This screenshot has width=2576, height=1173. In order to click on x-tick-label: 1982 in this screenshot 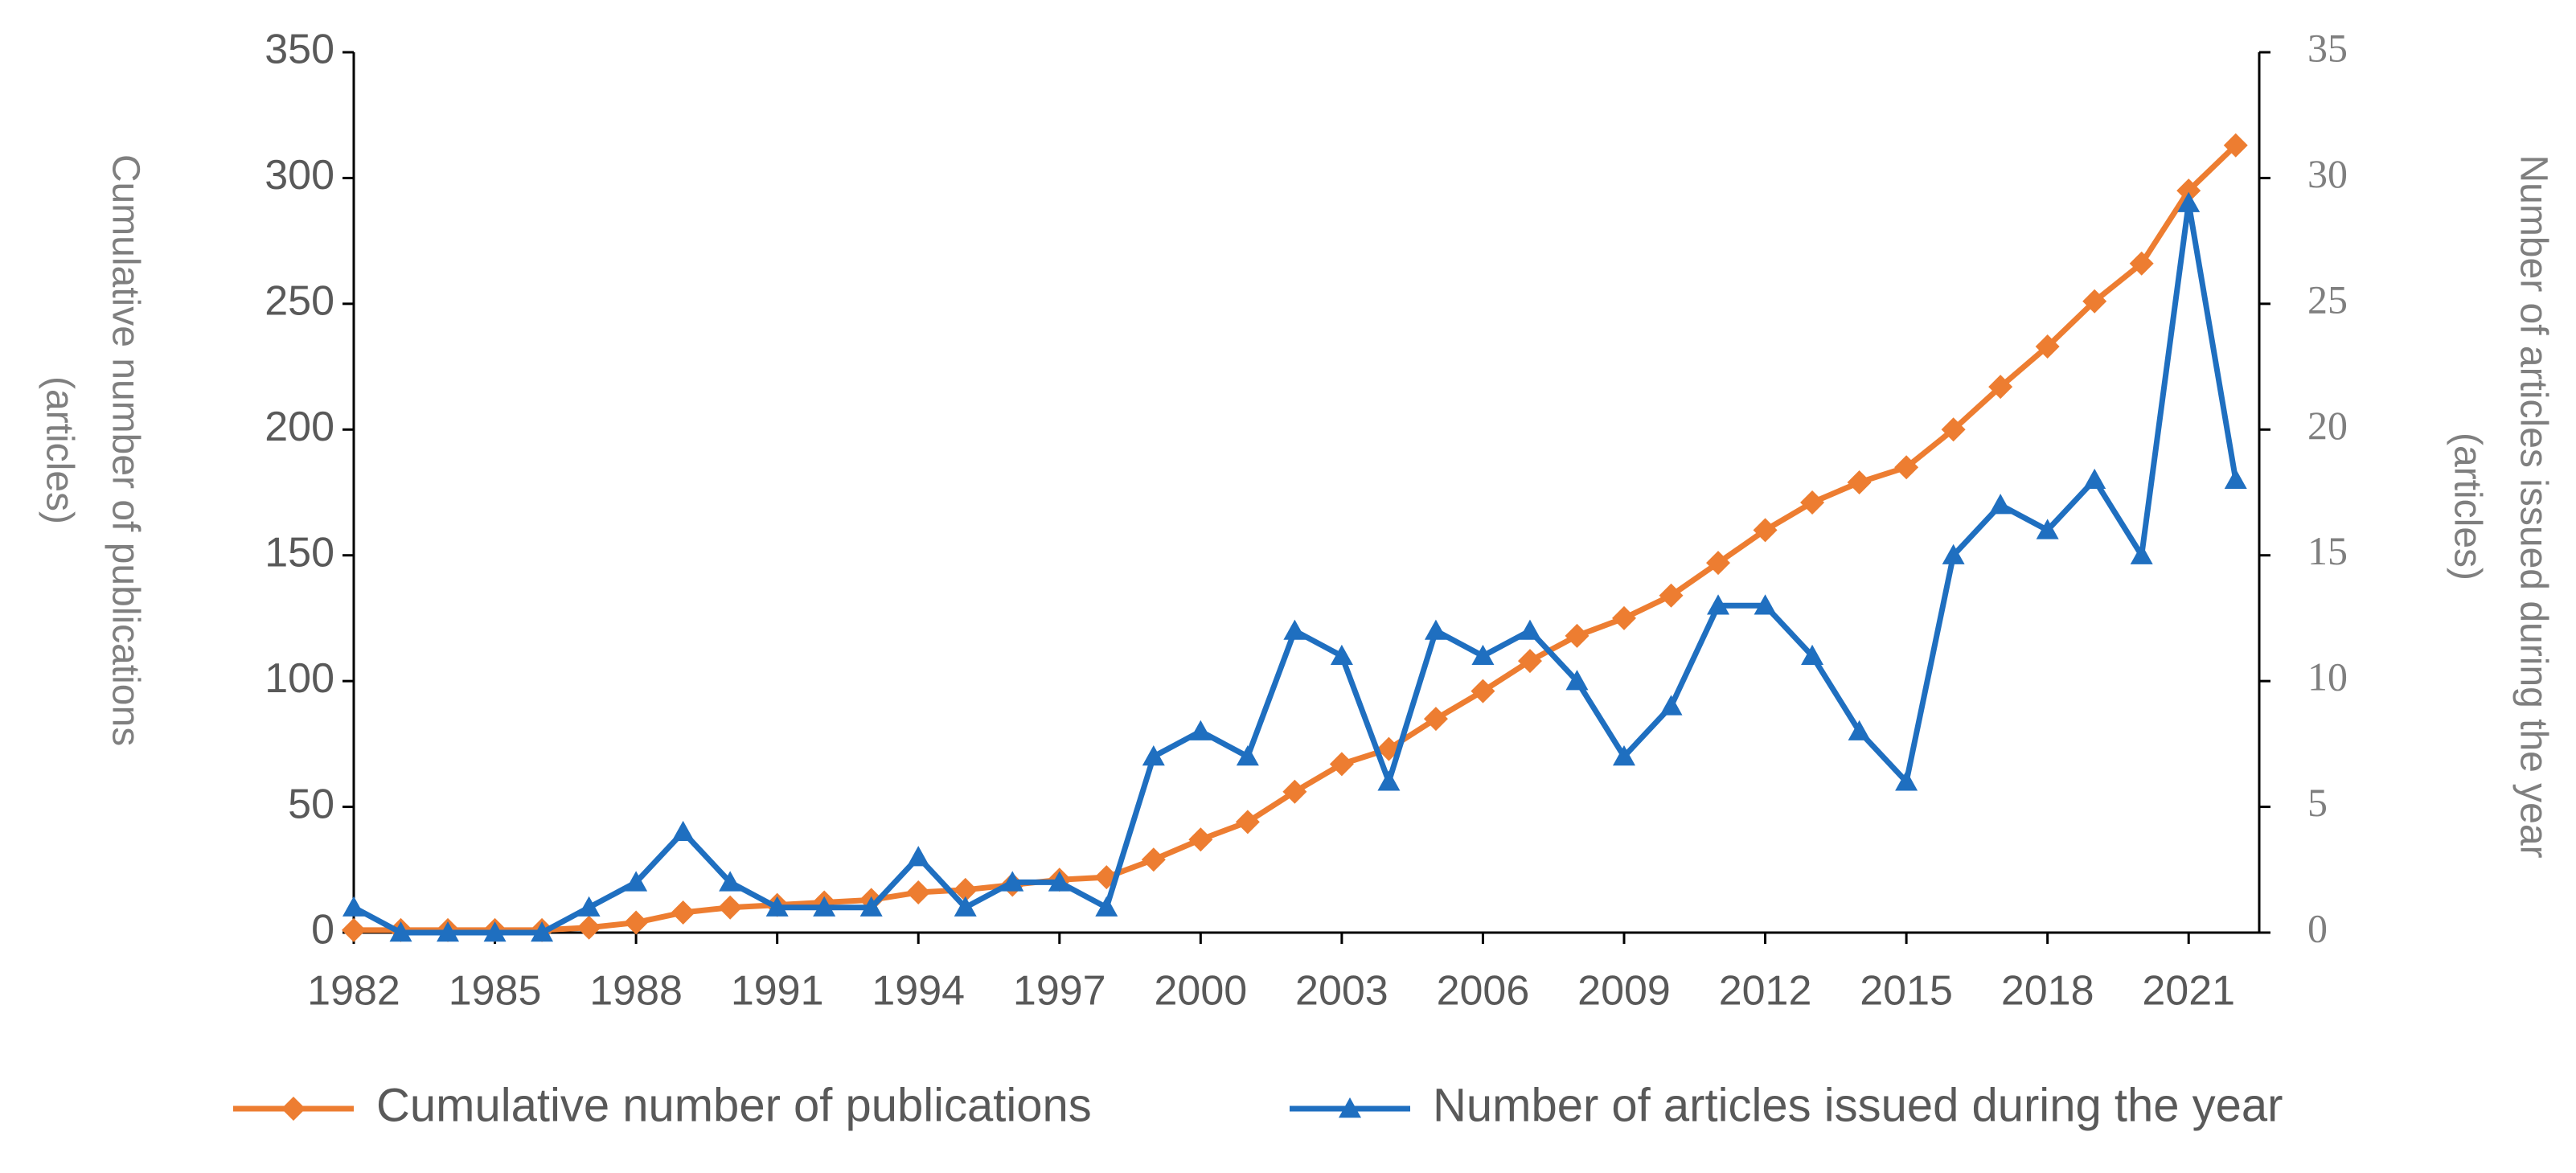, I will do `click(353, 992)`.